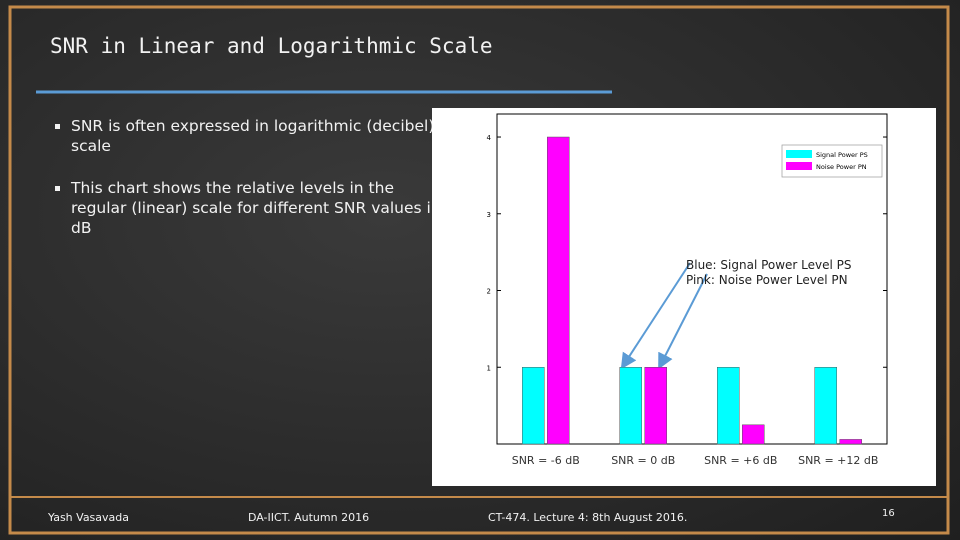 This screenshot has height=540, width=960. Describe the element at coordinates (767, 280) in the screenshot. I see `annotation: Pink: Noise Power Level PN` at that location.